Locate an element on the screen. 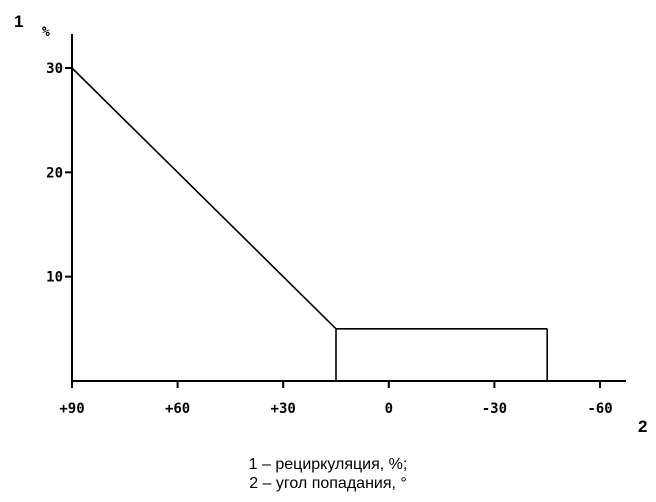 This screenshot has width=656, height=502. x-tick-label-1: +60 is located at coordinates (177, 409).